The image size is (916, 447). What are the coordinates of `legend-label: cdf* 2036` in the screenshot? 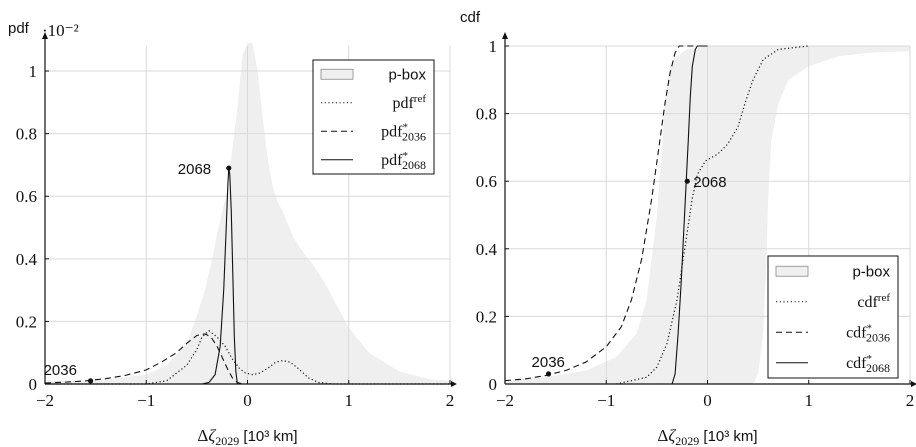 It's located at (868, 333).